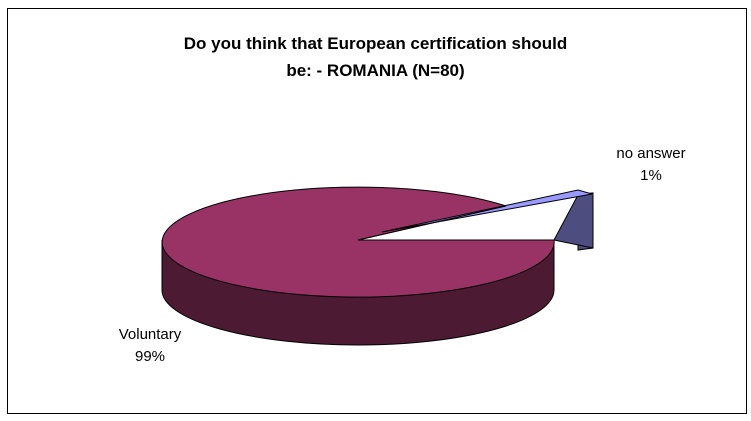 The image size is (751, 421). What do you see at coordinates (358, 242) in the screenshot?
I see `slice-voluntary-top` at bounding box center [358, 242].